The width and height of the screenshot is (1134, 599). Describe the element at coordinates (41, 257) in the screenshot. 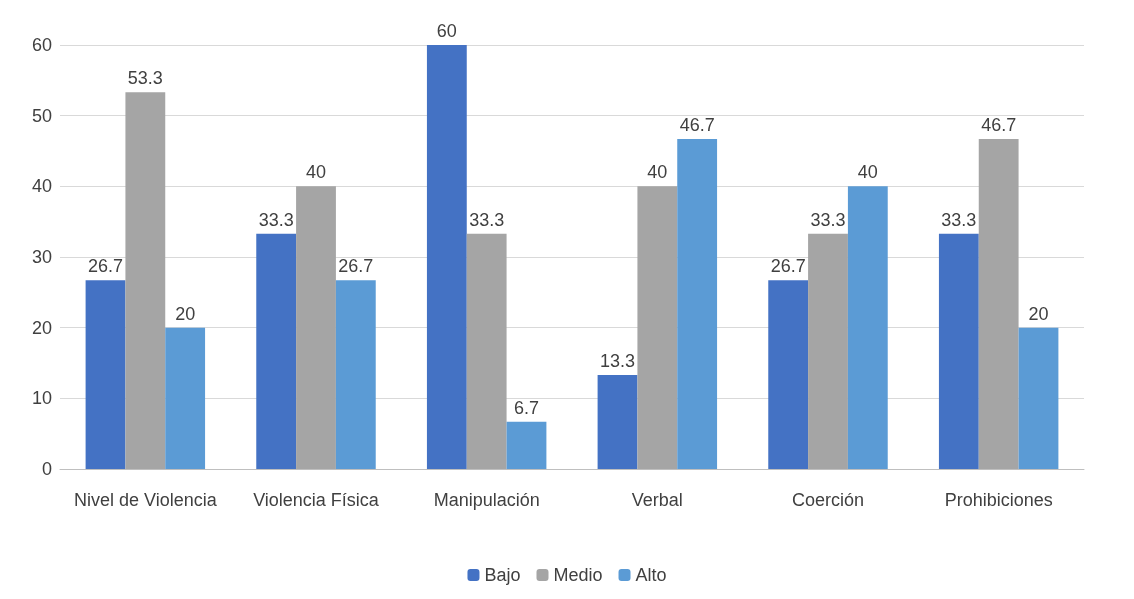

I see `y-tick-label: 30` at that location.